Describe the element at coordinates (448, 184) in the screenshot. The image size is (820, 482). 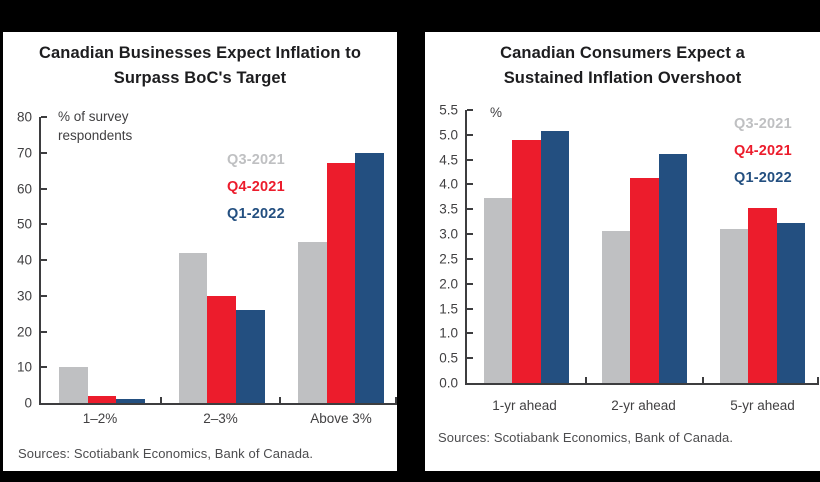
I see `y-tick-label: 4.0` at that location.